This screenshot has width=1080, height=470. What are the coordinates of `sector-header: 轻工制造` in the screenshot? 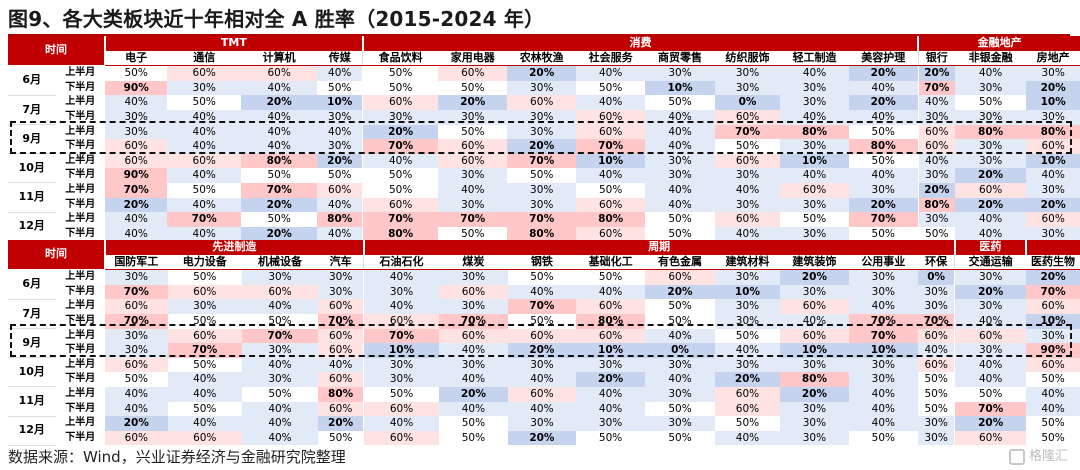 It's located at (814, 58).